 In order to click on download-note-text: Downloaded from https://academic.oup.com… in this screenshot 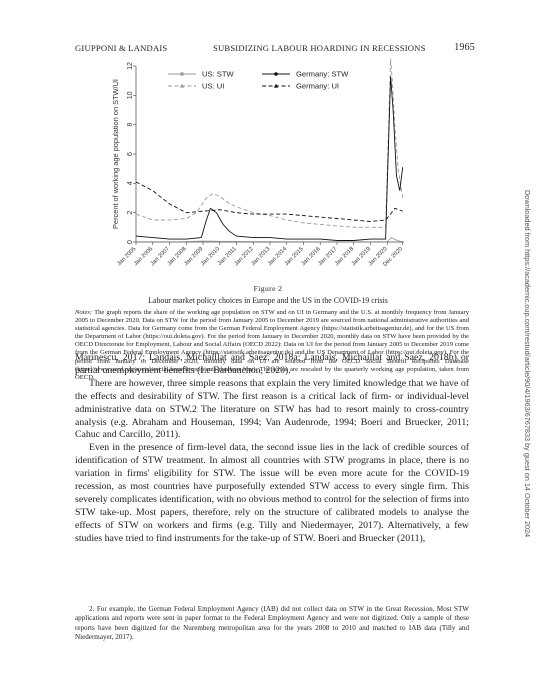, I will do `click(527, 364)`.